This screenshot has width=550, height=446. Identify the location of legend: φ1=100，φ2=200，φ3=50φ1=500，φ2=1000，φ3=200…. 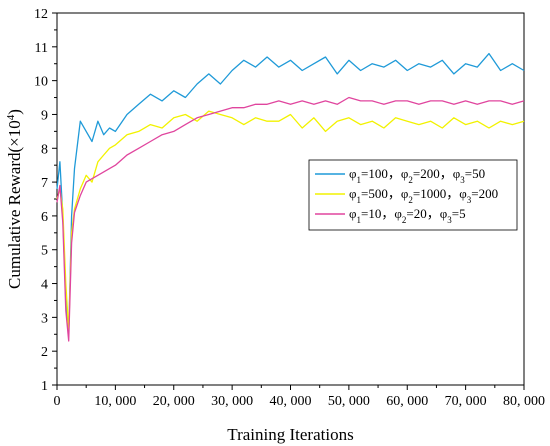
(413, 195).